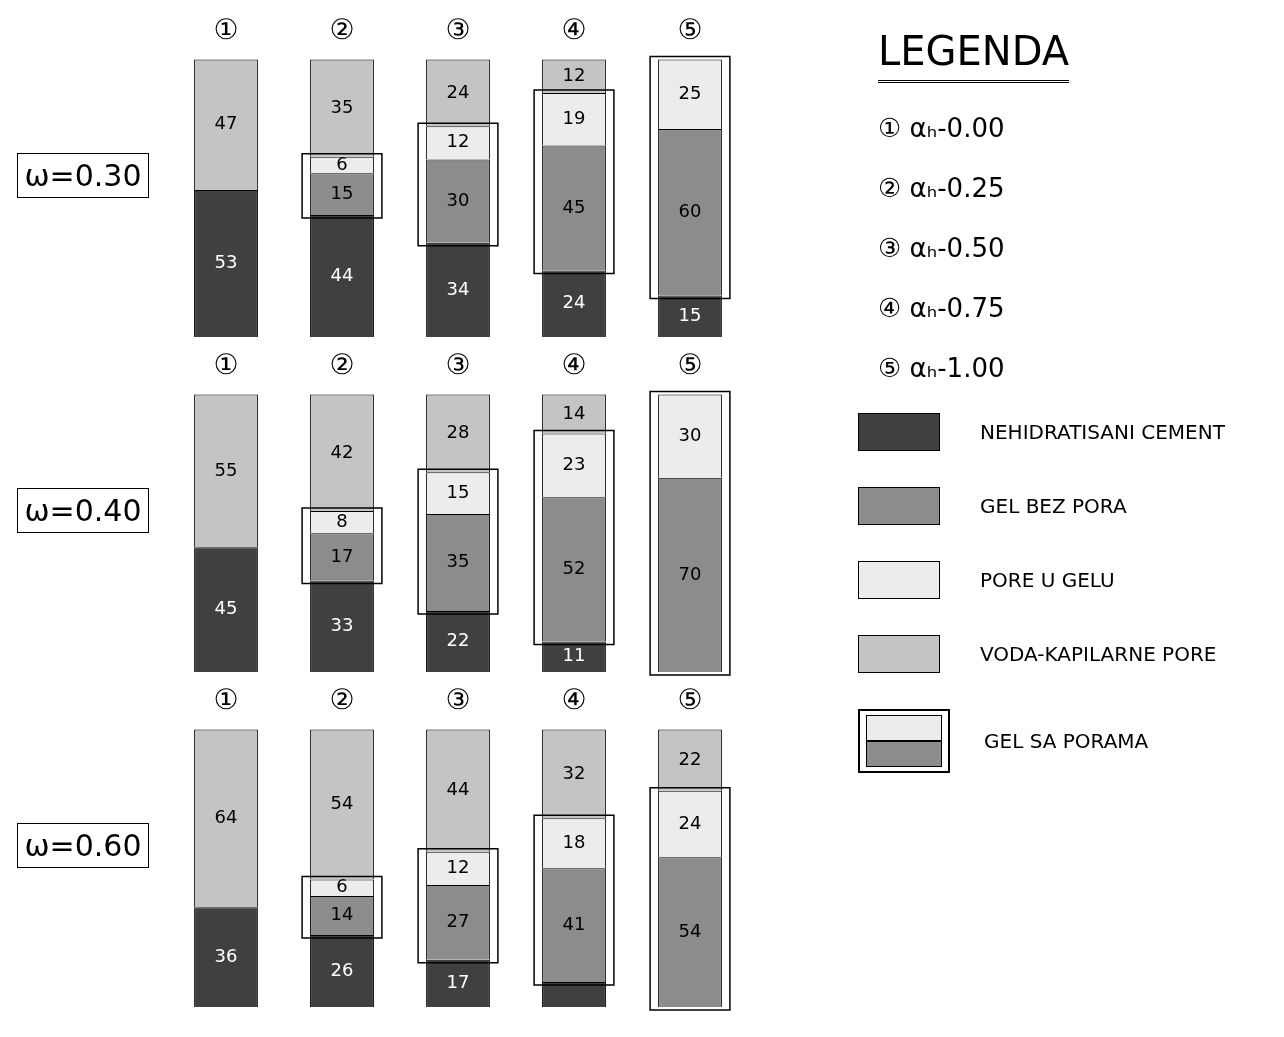 Image resolution: width=1284 pixels, height=1037 pixels. What do you see at coordinates (83, 845) in the screenshot?
I see `text: ω=0.60` at bounding box center [83, 845].